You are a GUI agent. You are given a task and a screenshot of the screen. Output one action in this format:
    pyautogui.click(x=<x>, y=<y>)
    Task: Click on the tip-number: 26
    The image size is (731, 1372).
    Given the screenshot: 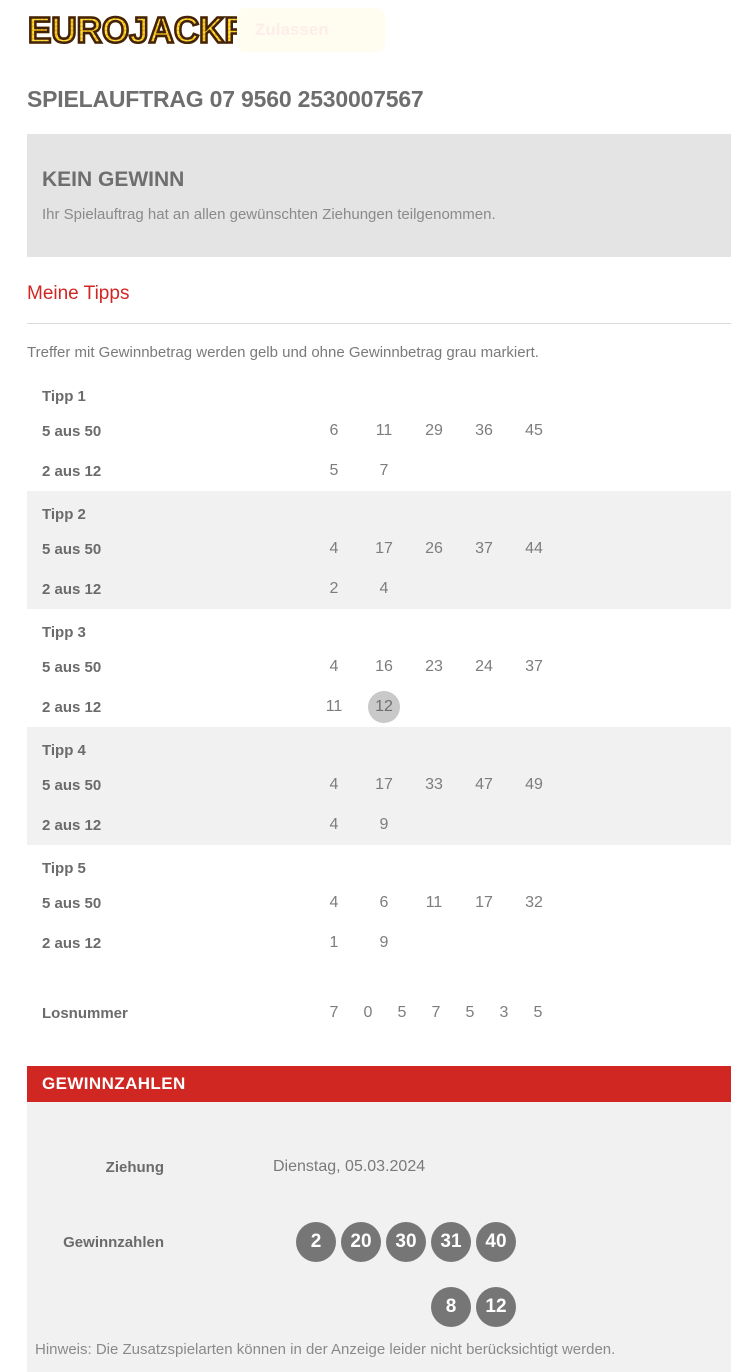 What is the action you would take?
    pyautogui.click(x=434, y=548)
    